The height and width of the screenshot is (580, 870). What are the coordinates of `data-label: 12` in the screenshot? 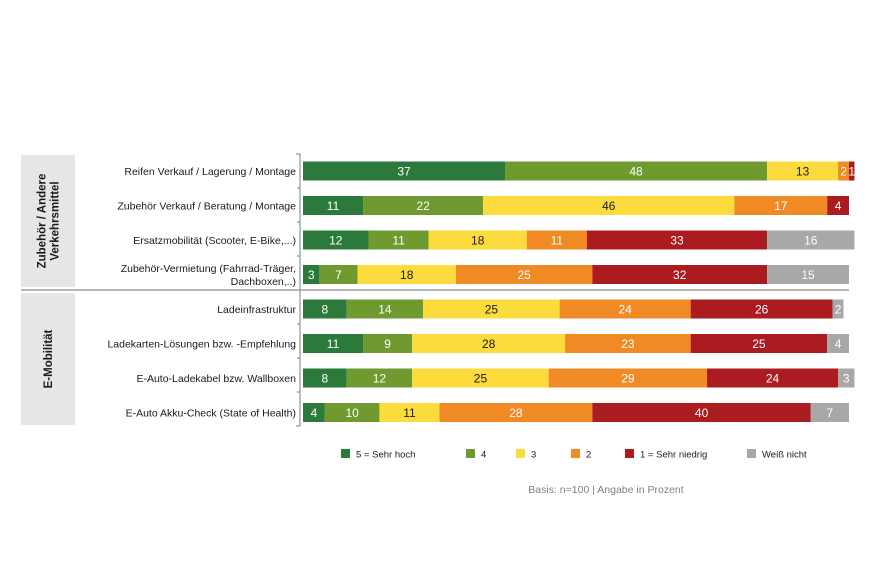 It's located at (380, 379).